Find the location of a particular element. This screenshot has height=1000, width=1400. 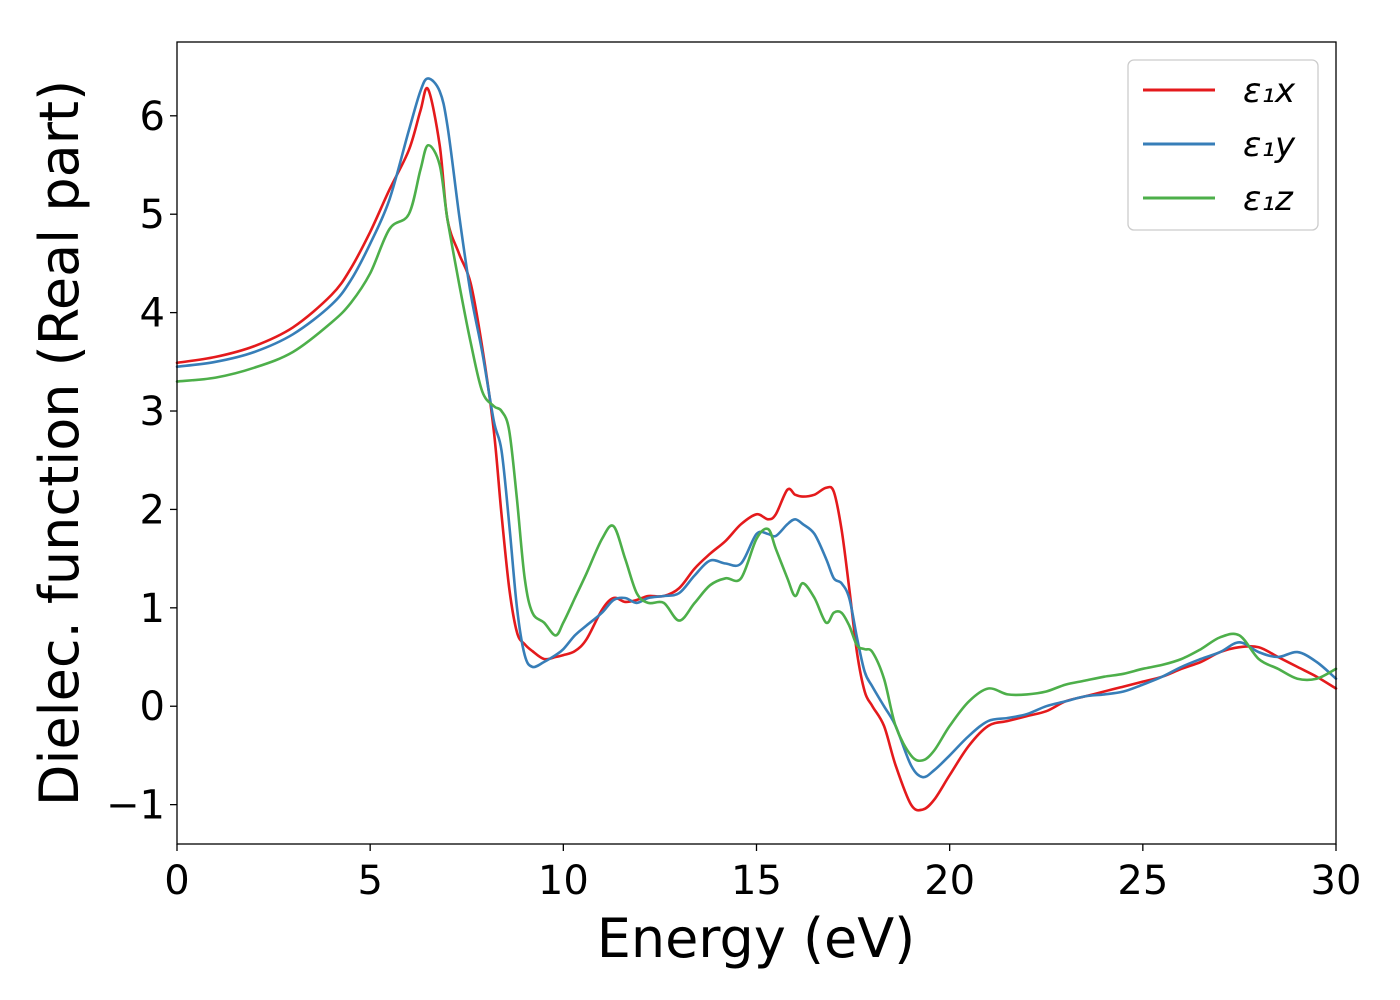

legend-label-1: ε₁x is located at coordinates (1269, 91).